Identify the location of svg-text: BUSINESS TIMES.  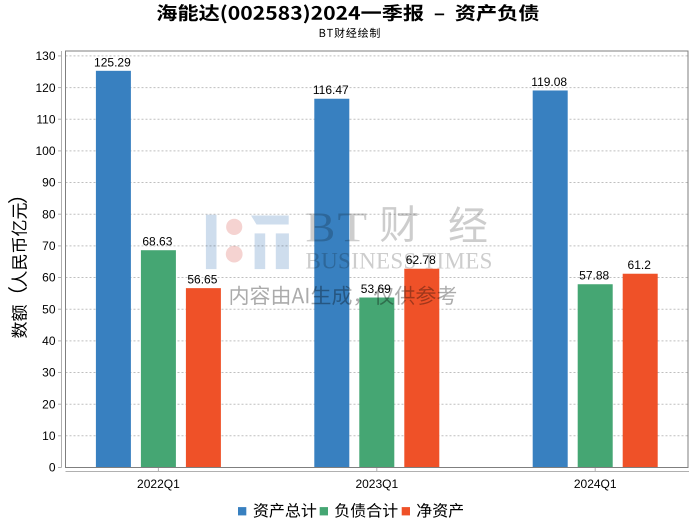
(399, 261).